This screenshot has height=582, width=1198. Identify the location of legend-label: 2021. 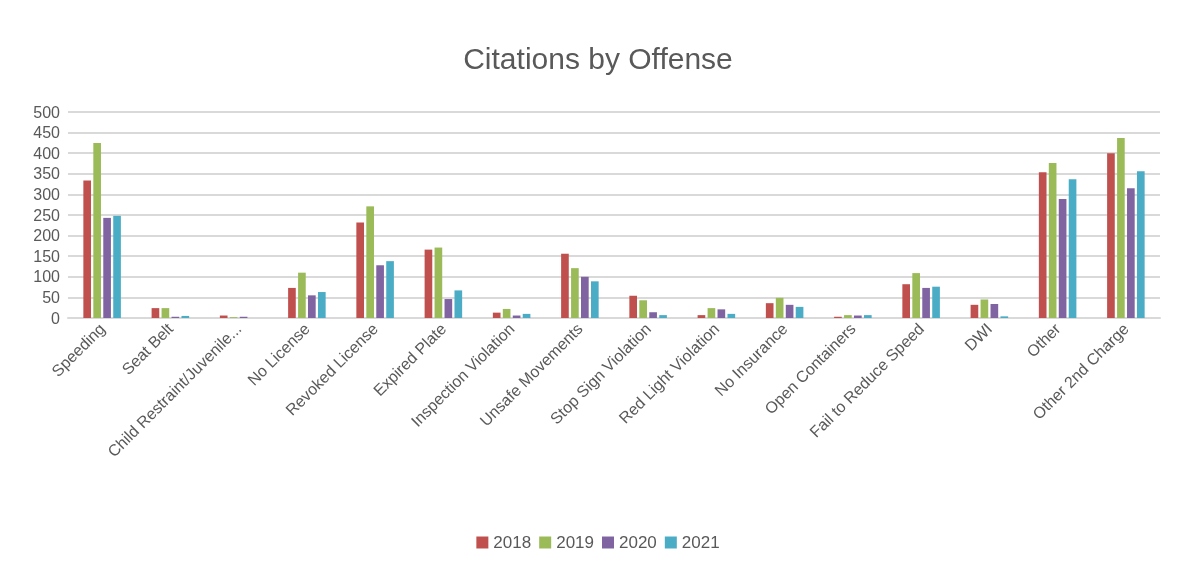
(700, 542).